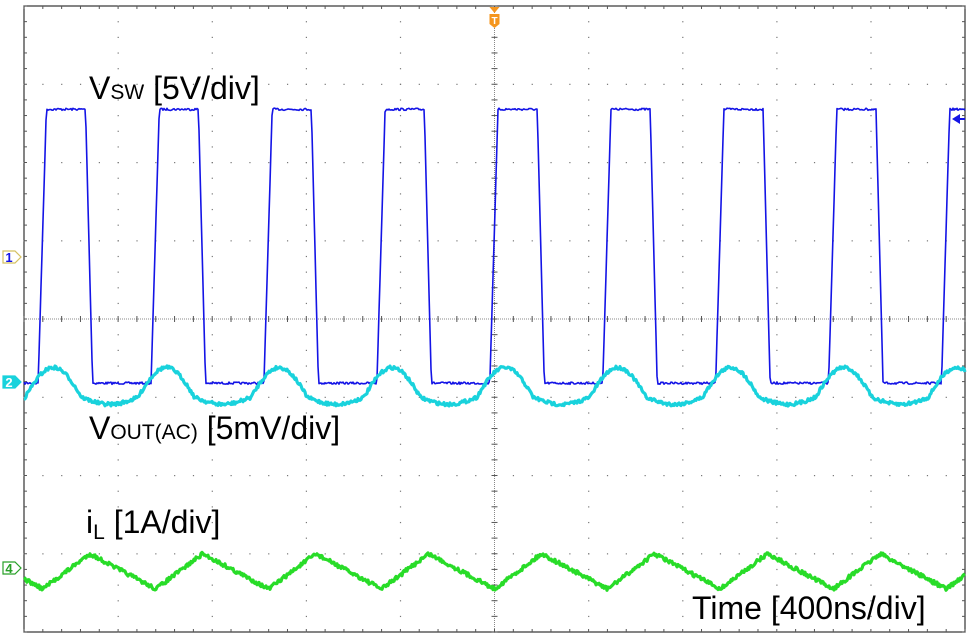  Describe the element at coordinates (162, 522) in the screenshot. I see `il-label-scale: [1A/div]` at that location.